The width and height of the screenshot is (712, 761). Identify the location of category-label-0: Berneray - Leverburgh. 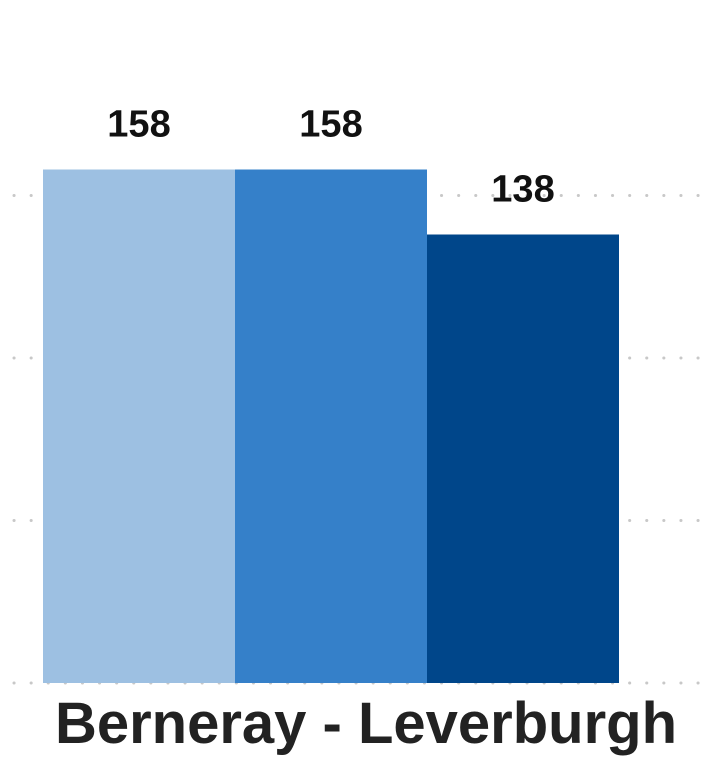
(366, 723).